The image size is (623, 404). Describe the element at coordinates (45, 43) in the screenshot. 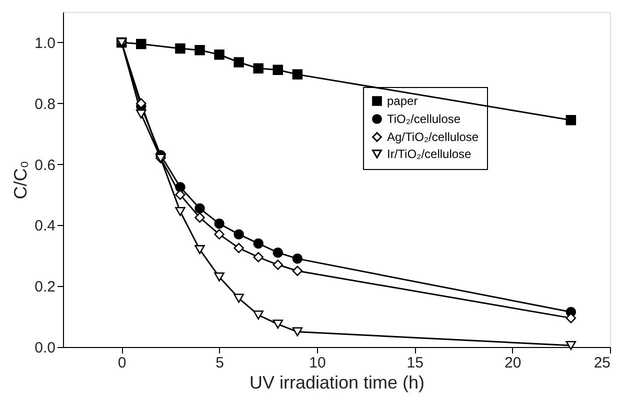

I see `y-tick-label: 1.0` at that location.